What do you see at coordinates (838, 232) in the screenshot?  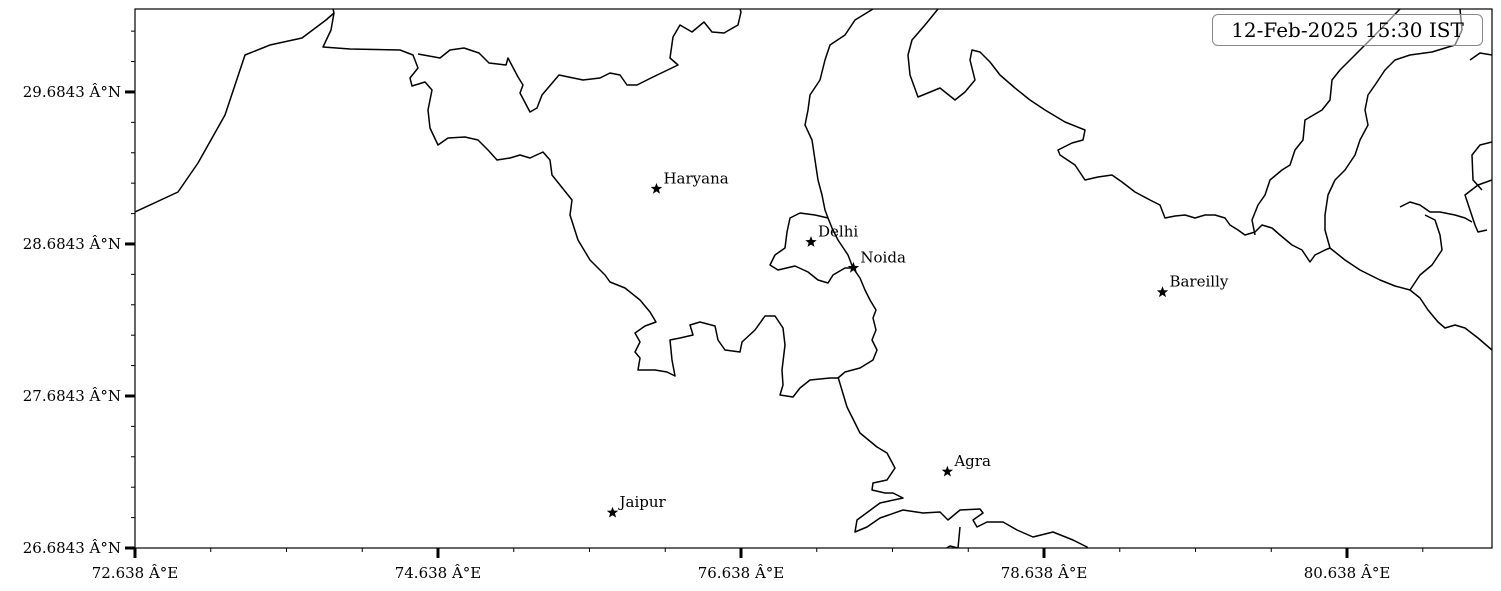 I see `city-label: Delhi` at bounding box center [838, 232].